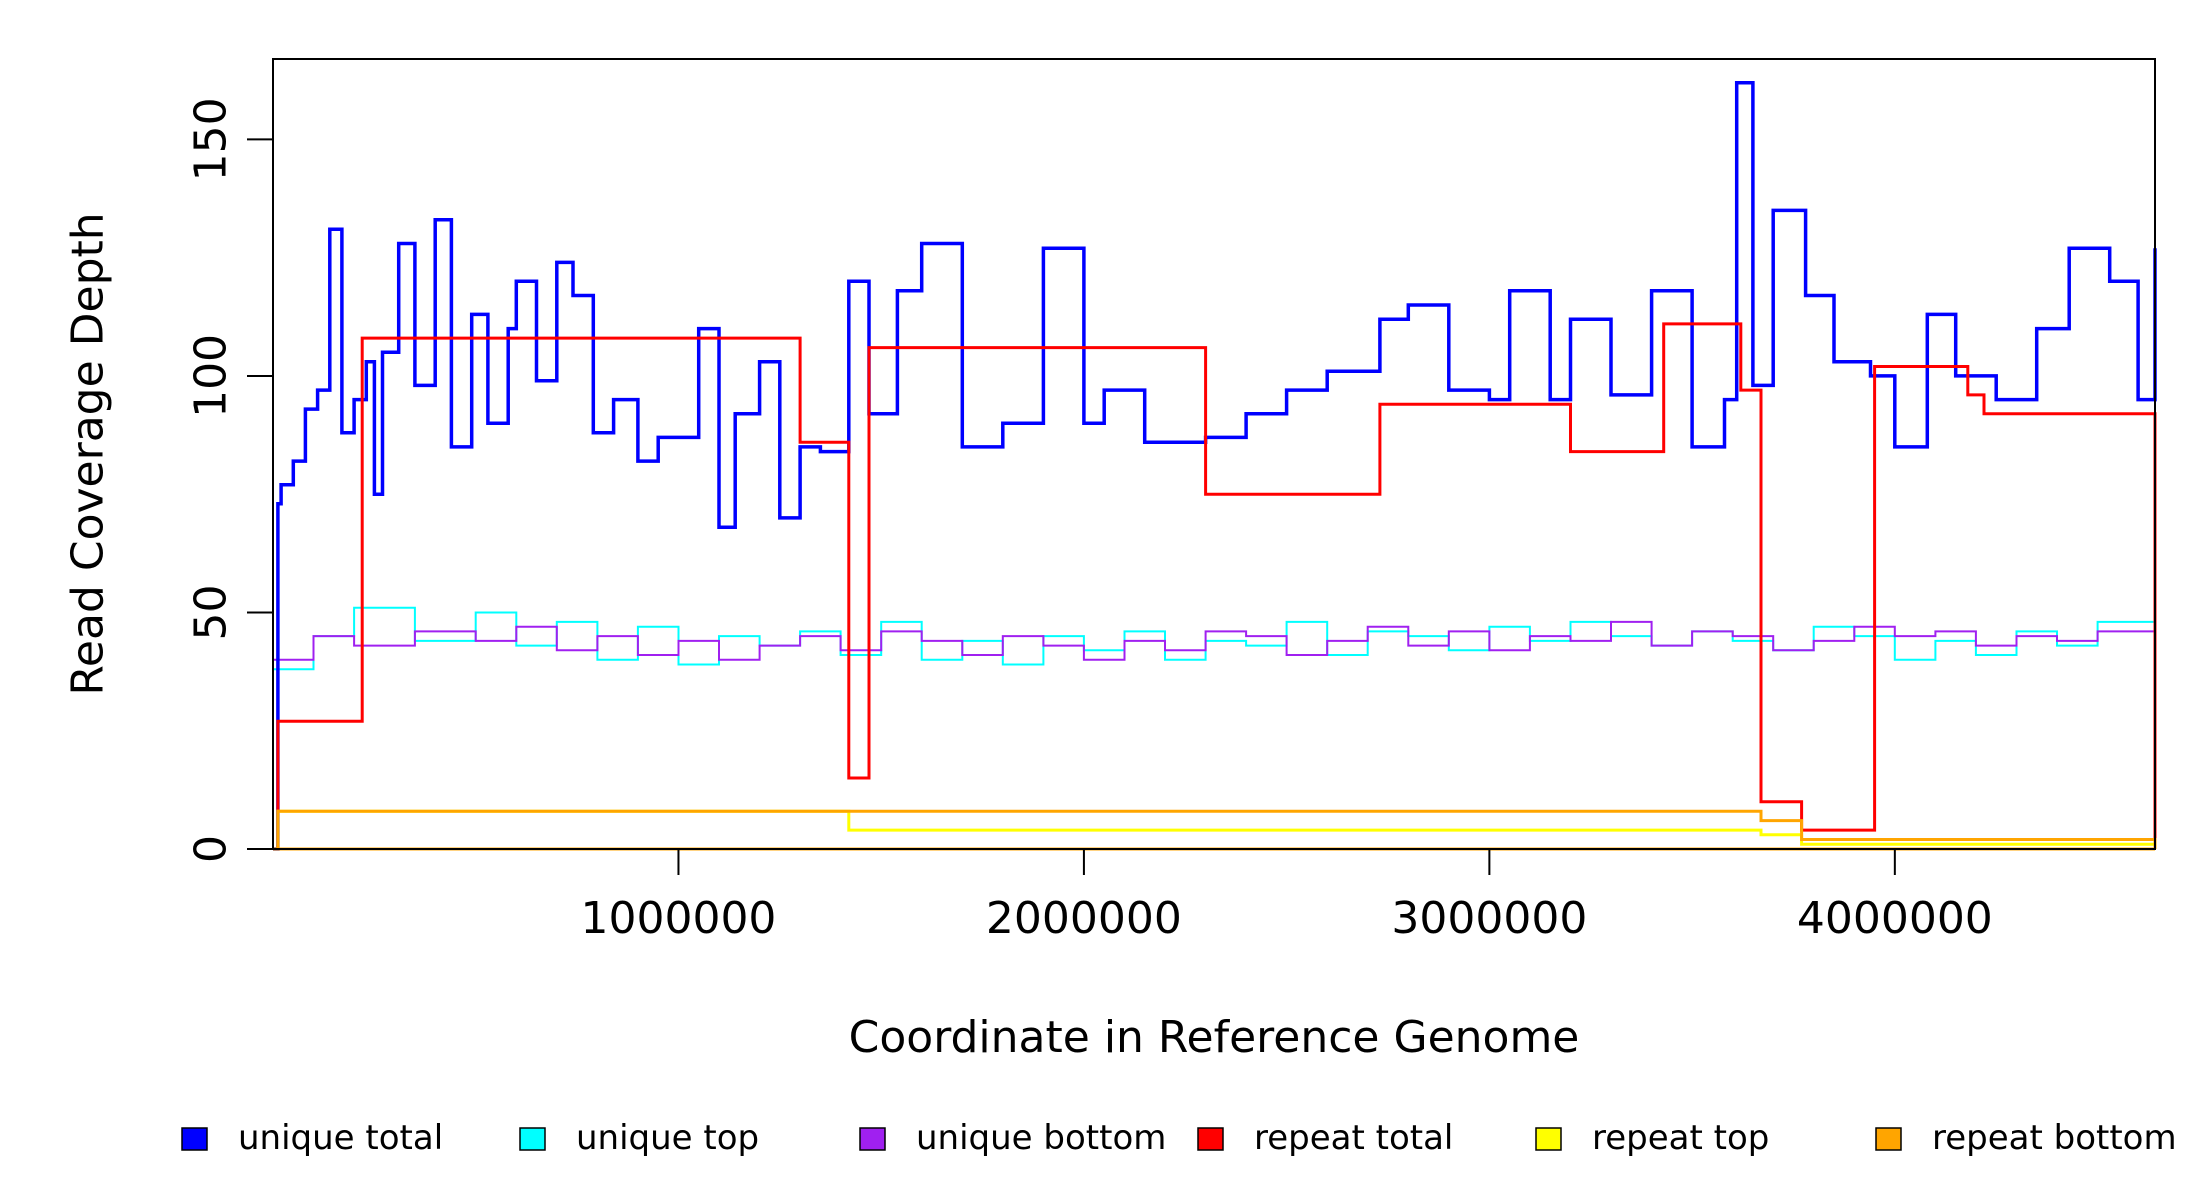  Describe the element at coordinates (1888, 1139) in the screenshot. I see `legend-swatch-repeat-bottom` at that location.